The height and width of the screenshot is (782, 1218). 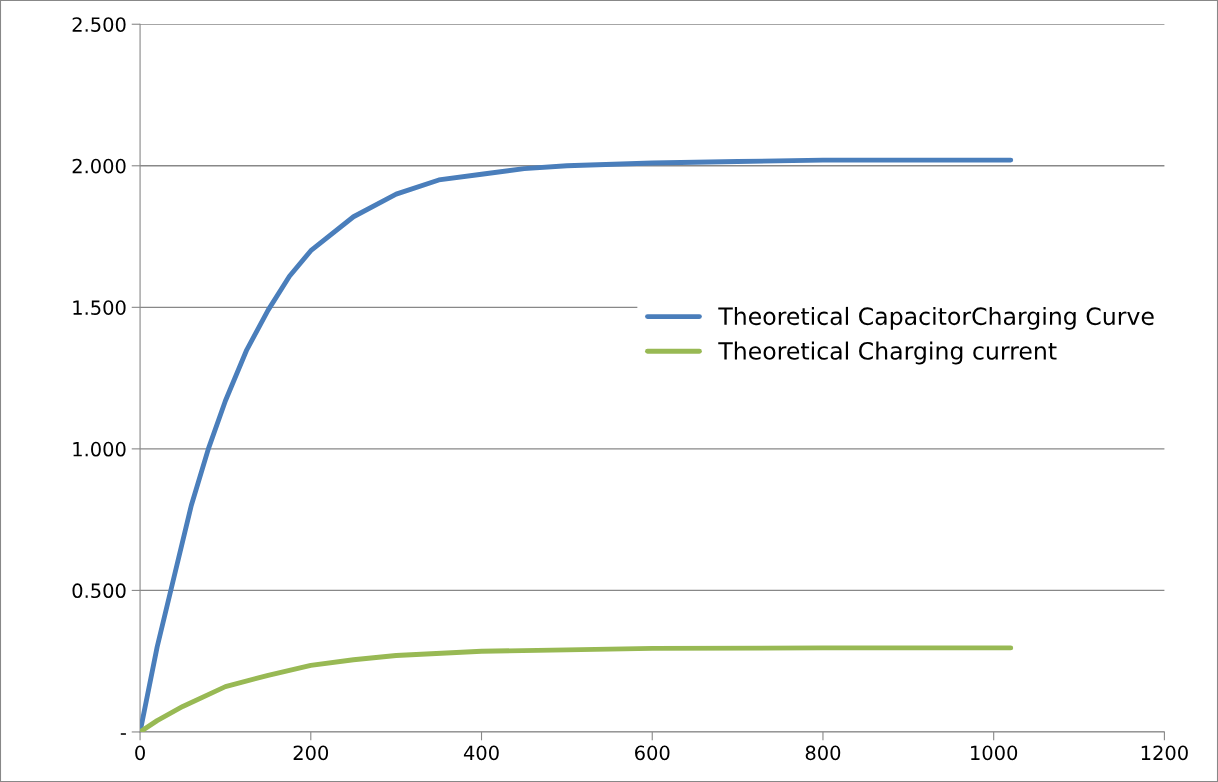 I want to click on x-tick-label: 200, so click(x=311, y=753).